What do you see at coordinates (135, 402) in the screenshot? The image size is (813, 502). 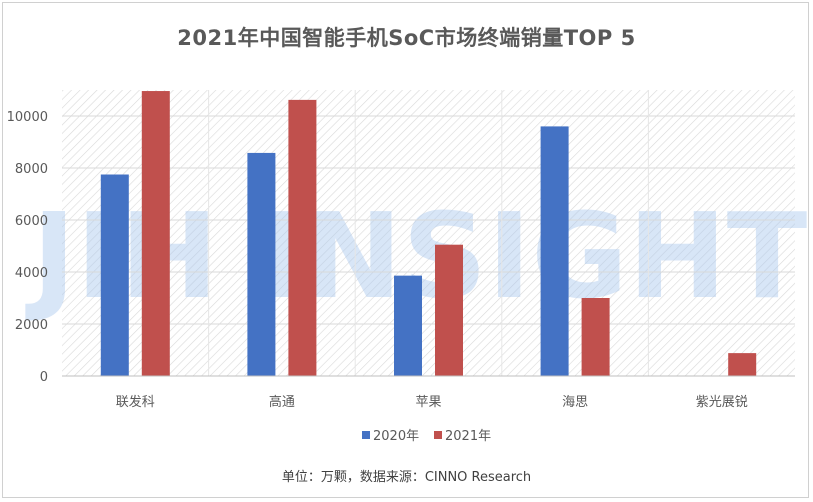 I see `x-tick-label: 联发科` at bounding box center [135, 402].